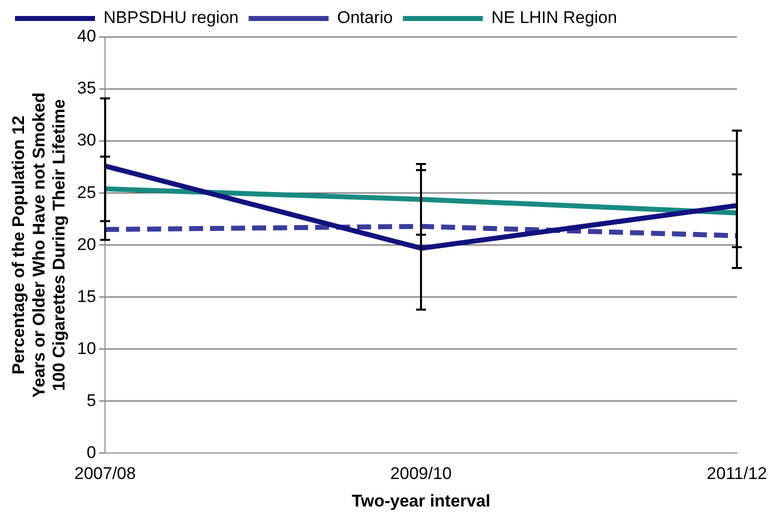  What do you see at coordinates (365, 18) in the screenshot?
I see `legend-label: Ontario` at bounding box center [365, 18].